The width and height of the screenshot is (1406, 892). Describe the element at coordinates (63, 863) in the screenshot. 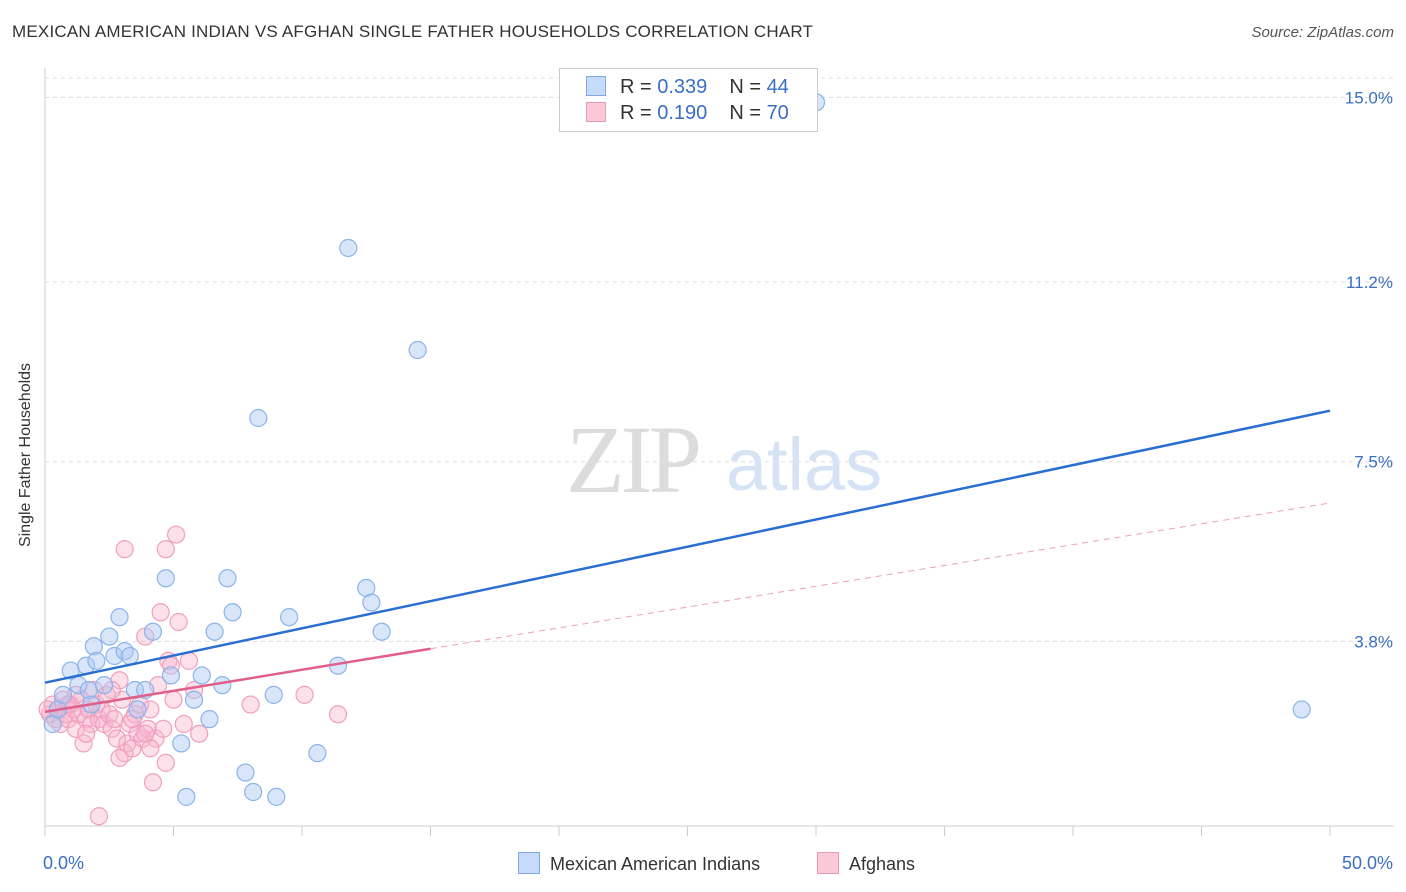

I see `x-tick-label-min: 0.0%` at that location.